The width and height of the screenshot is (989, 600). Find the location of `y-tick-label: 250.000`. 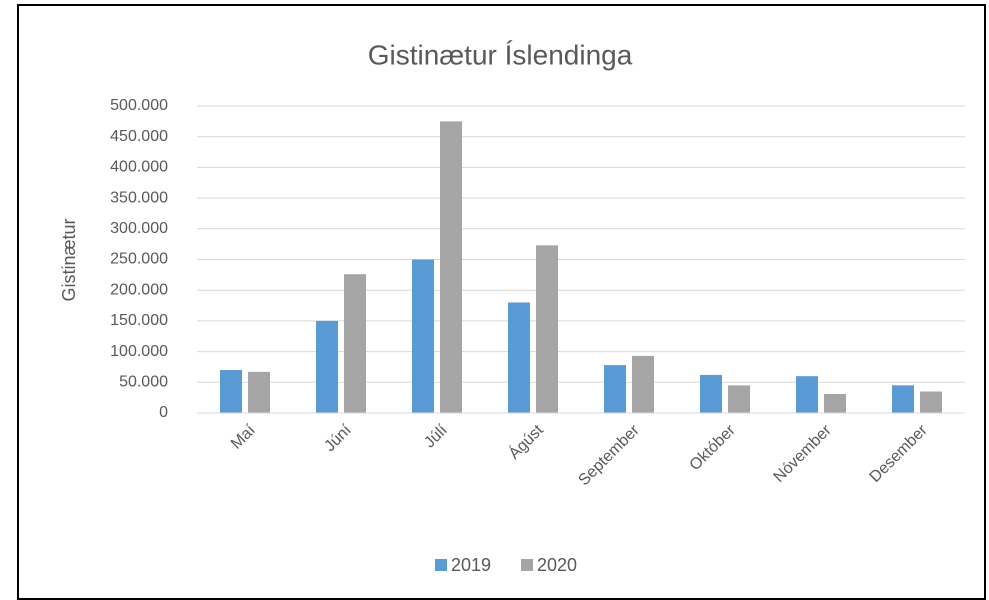

y-tick-label: 250.000 is located at coordinates (139, 259).